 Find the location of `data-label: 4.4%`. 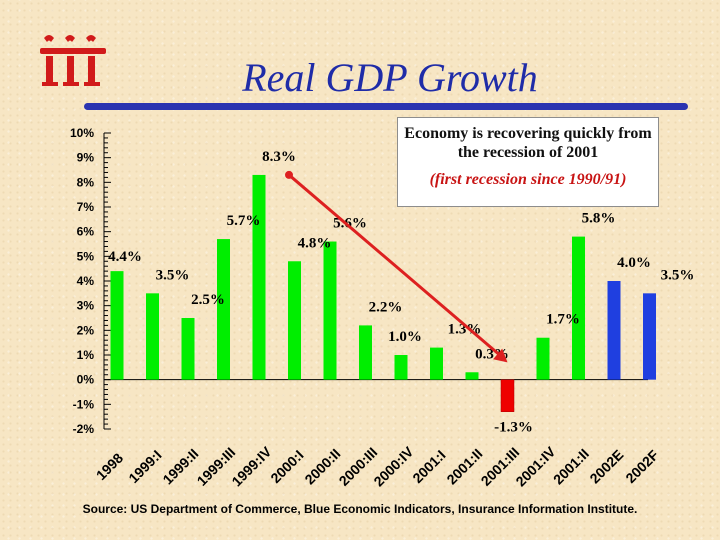

data-label: 4.4% is located at coordinates (125, 257).